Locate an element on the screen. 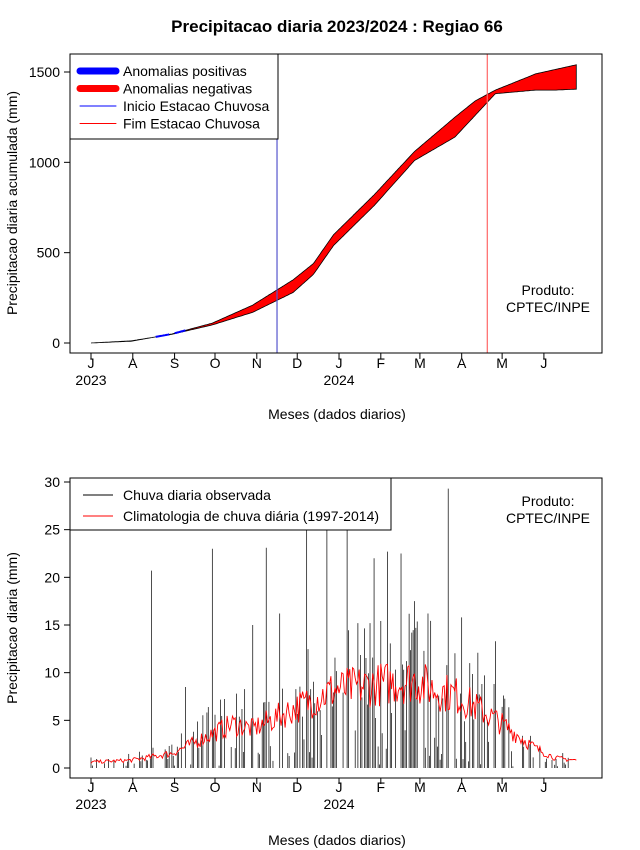 The height and width of the screenshot is (850, 640). top-legend-label-3: Fim Estacao Chuvosa is located at coordinates (191, 124).